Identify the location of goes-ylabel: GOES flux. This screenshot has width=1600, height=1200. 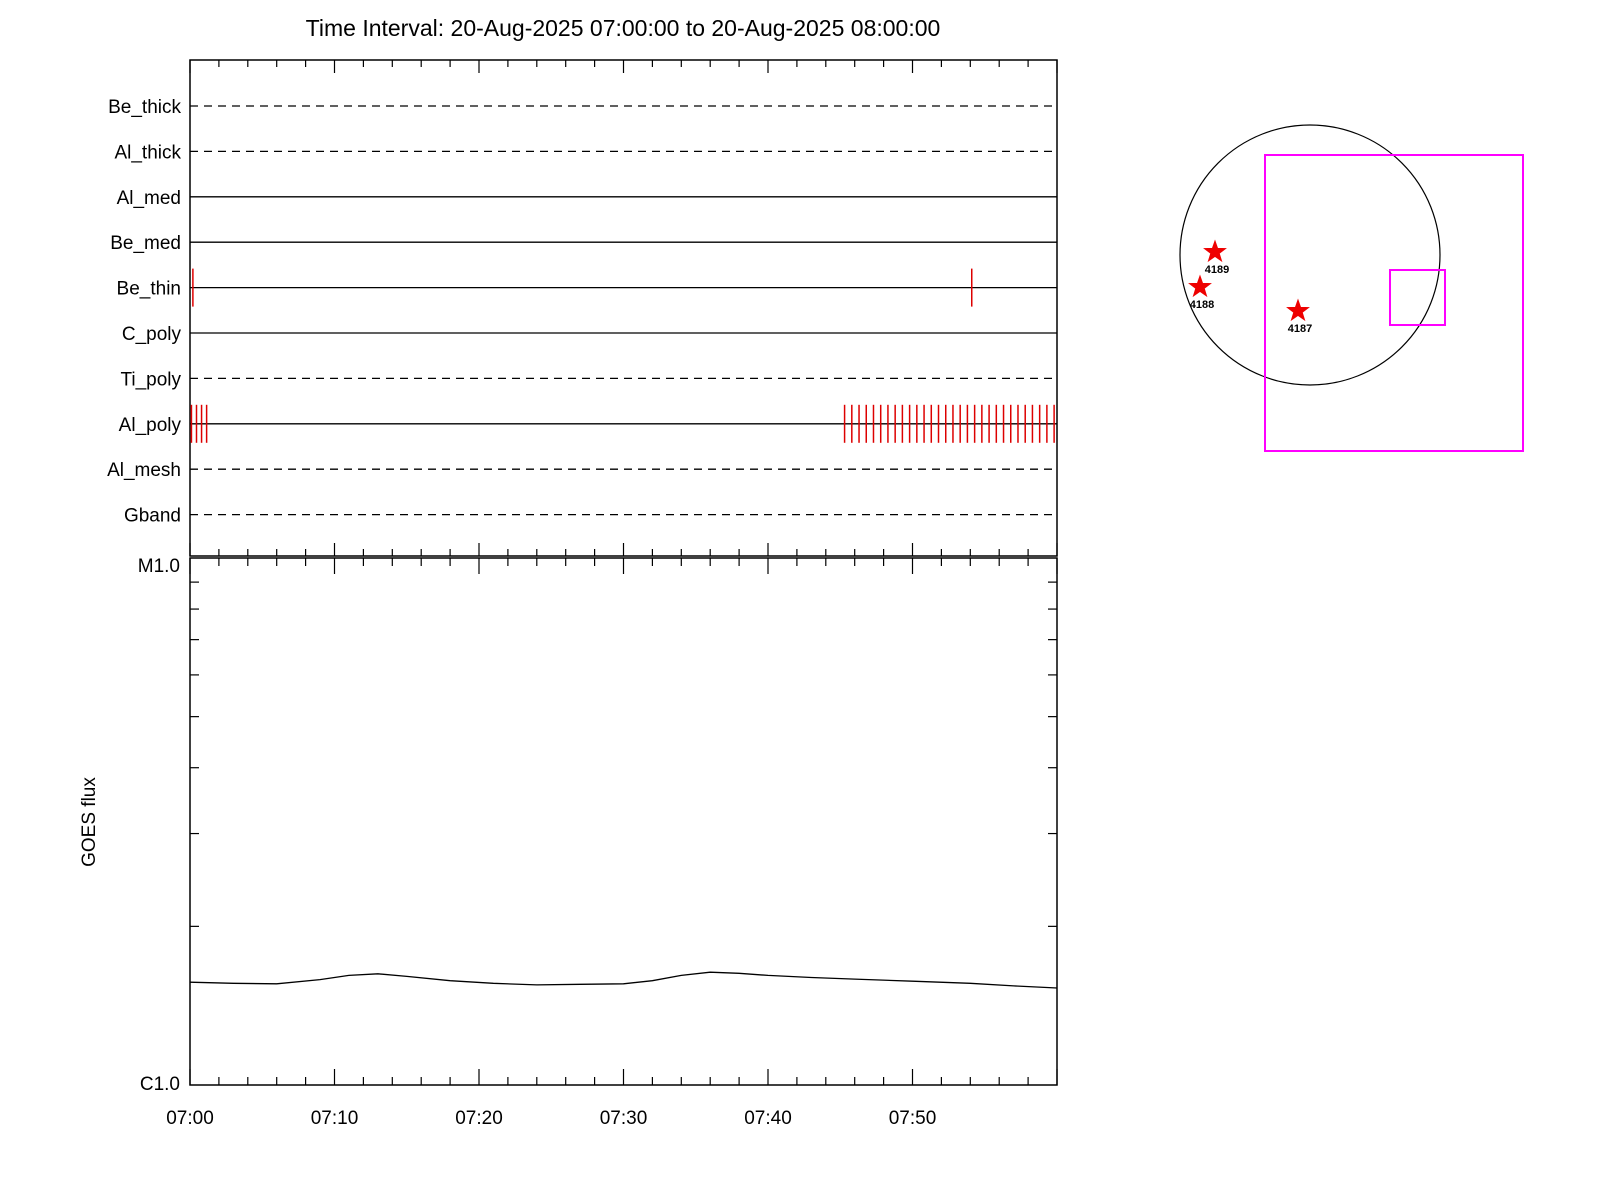
(89, 822).